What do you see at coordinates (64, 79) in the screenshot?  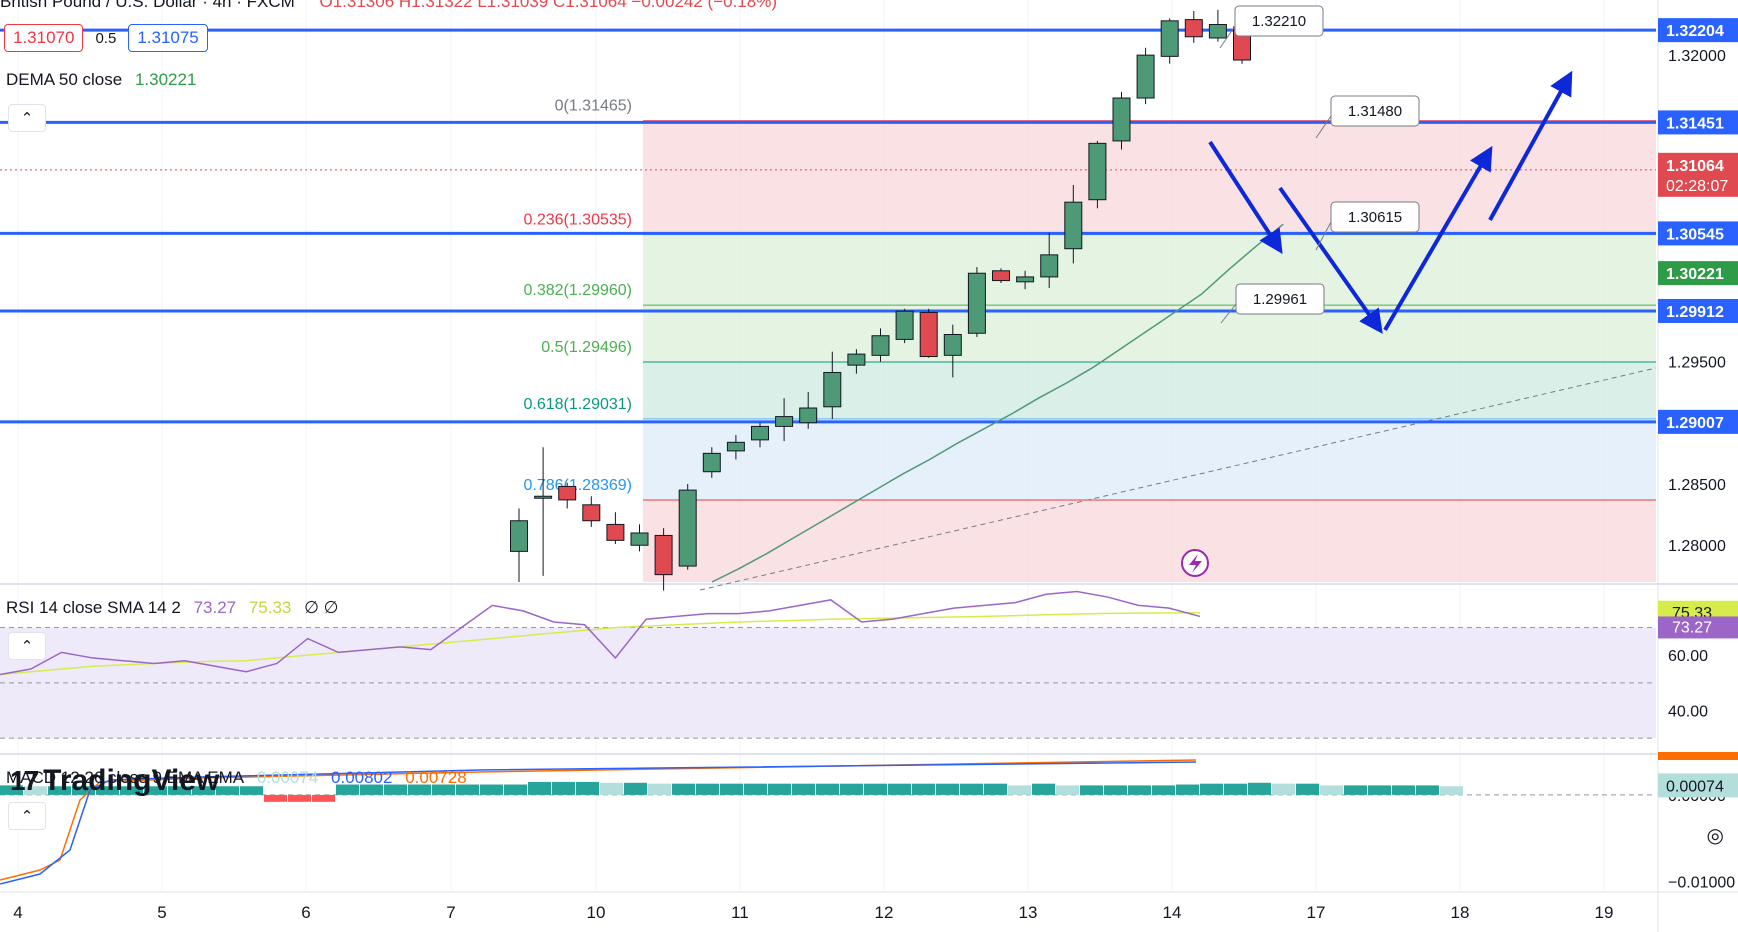 I see `dema-label: DEMA 50 close` at bounding box center [64, 79].